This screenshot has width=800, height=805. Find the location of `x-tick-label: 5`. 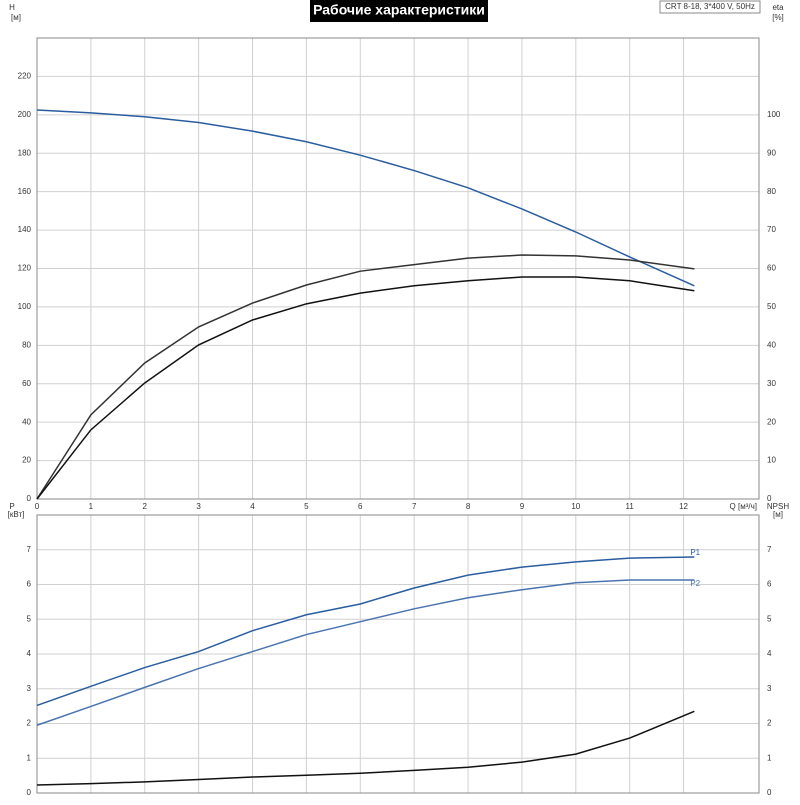

x-tick-label: 5 is located at coordinates (306, 506).